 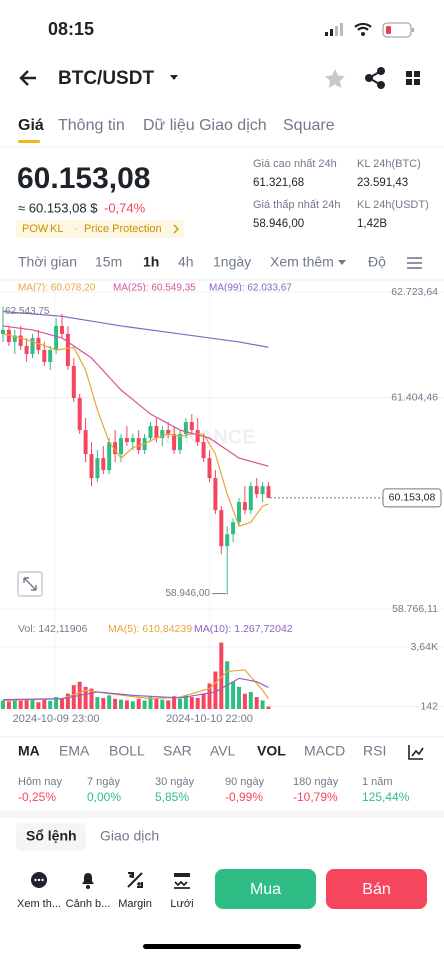 What do you see at coordinates (42, 229) in the screenshot?
I see `tag-sep: ·` at bounding box center [42, 229].